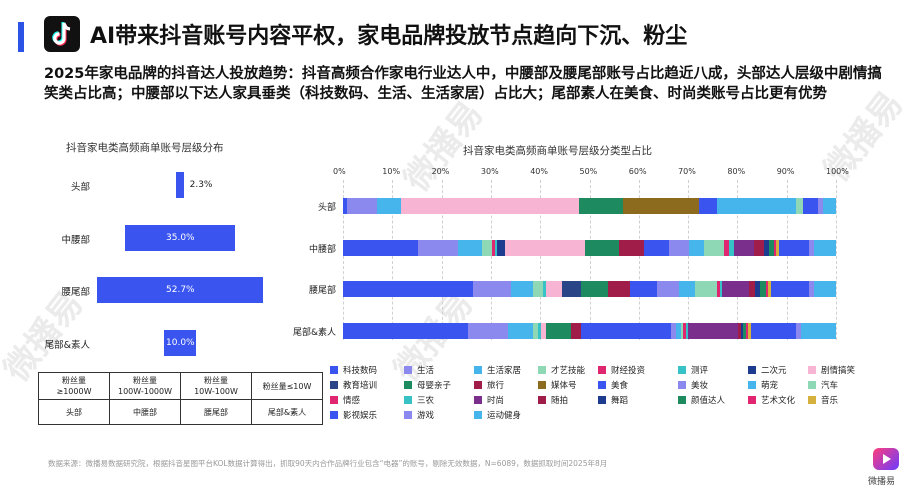 The image size is (918, 503). I want to click on play-logo-icon, so click(886, 459).